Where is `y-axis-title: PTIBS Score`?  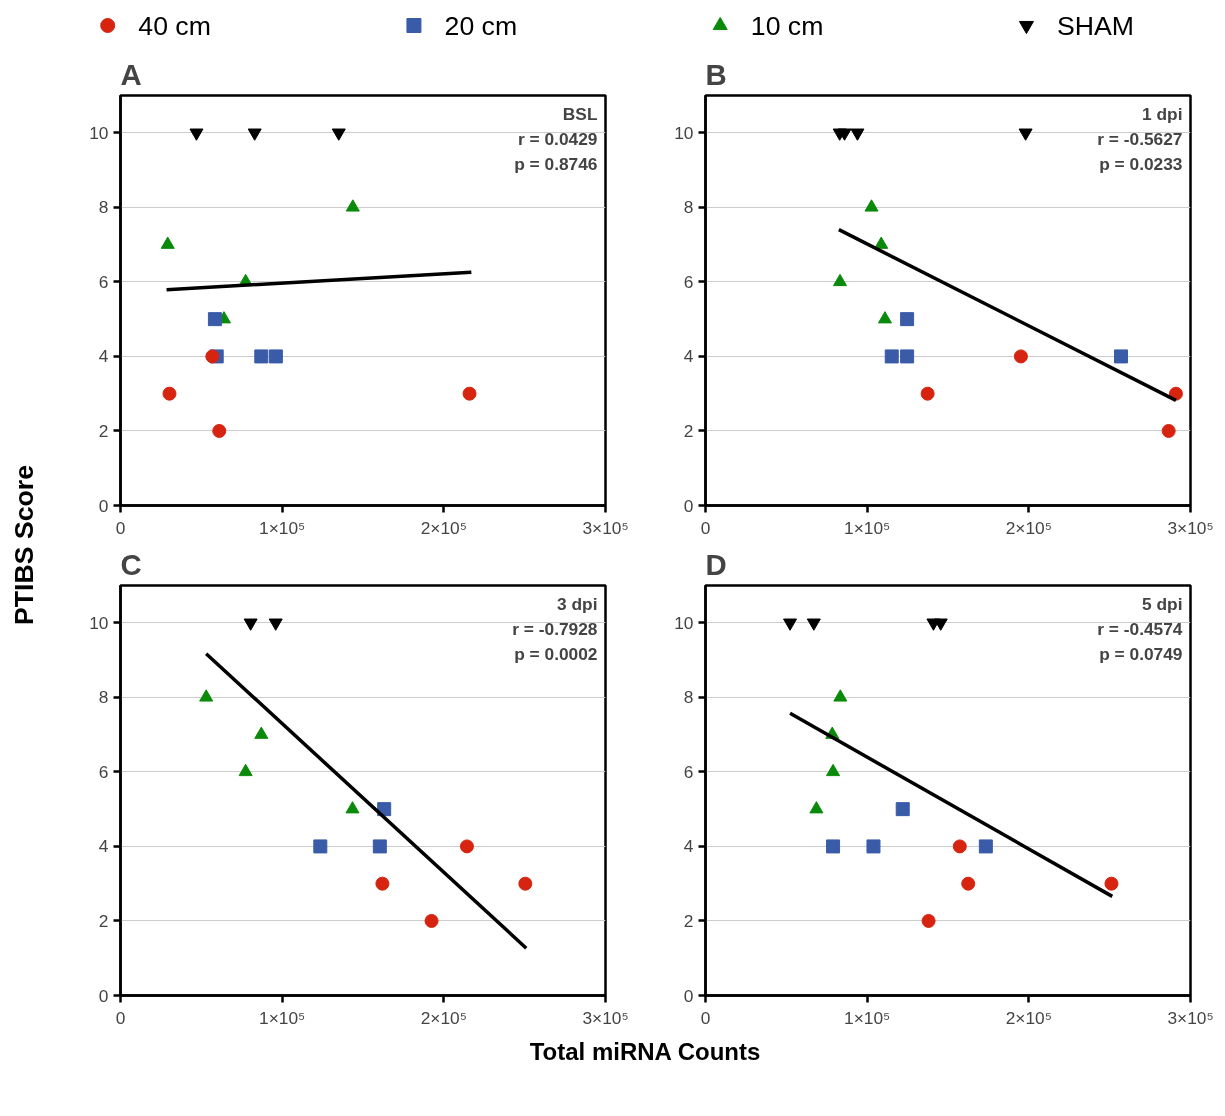
y-axis-title: PTIBS Score is located at coordinates (24, 545).